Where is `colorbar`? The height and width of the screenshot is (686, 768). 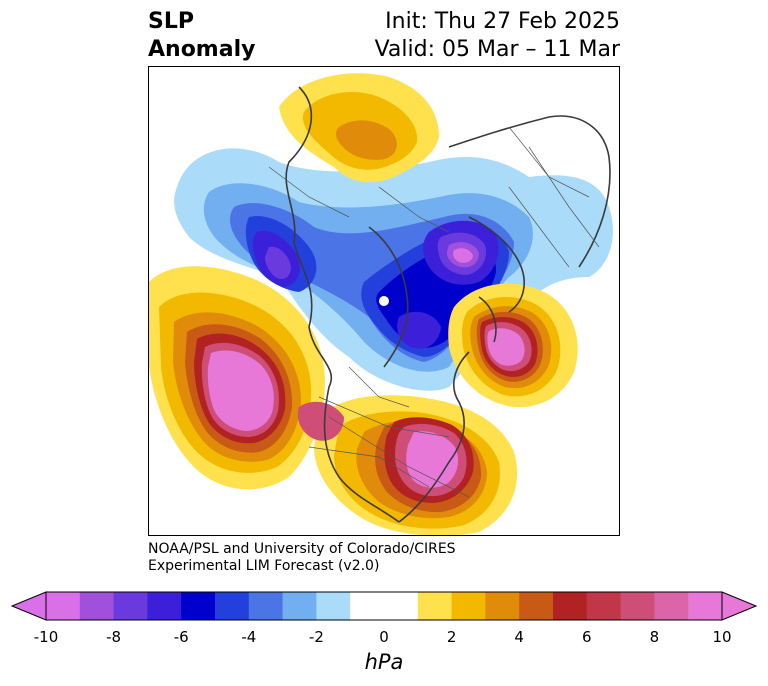 colorbar is located at coordinates (384, 606).